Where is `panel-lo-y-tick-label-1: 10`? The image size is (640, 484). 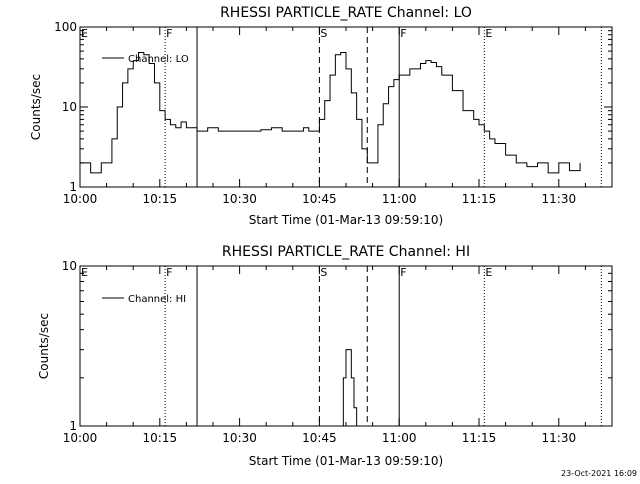
panel-lo-y-tick-label-1: 10 is located at coordinates (69, 107).